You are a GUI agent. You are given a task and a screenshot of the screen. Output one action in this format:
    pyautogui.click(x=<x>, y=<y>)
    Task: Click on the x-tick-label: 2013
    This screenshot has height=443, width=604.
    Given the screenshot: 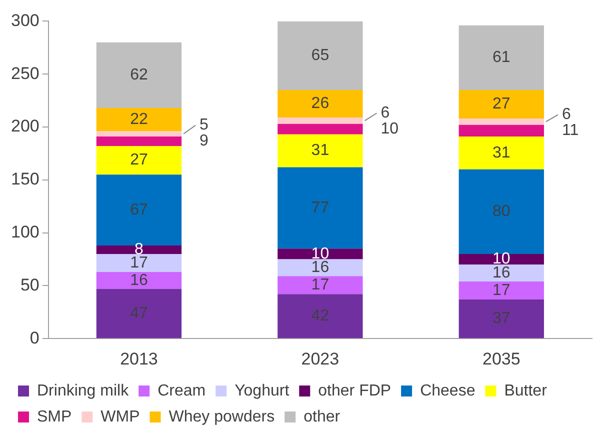 What is the action you would take?
    pyautogui.click(x=139, y=358)
    